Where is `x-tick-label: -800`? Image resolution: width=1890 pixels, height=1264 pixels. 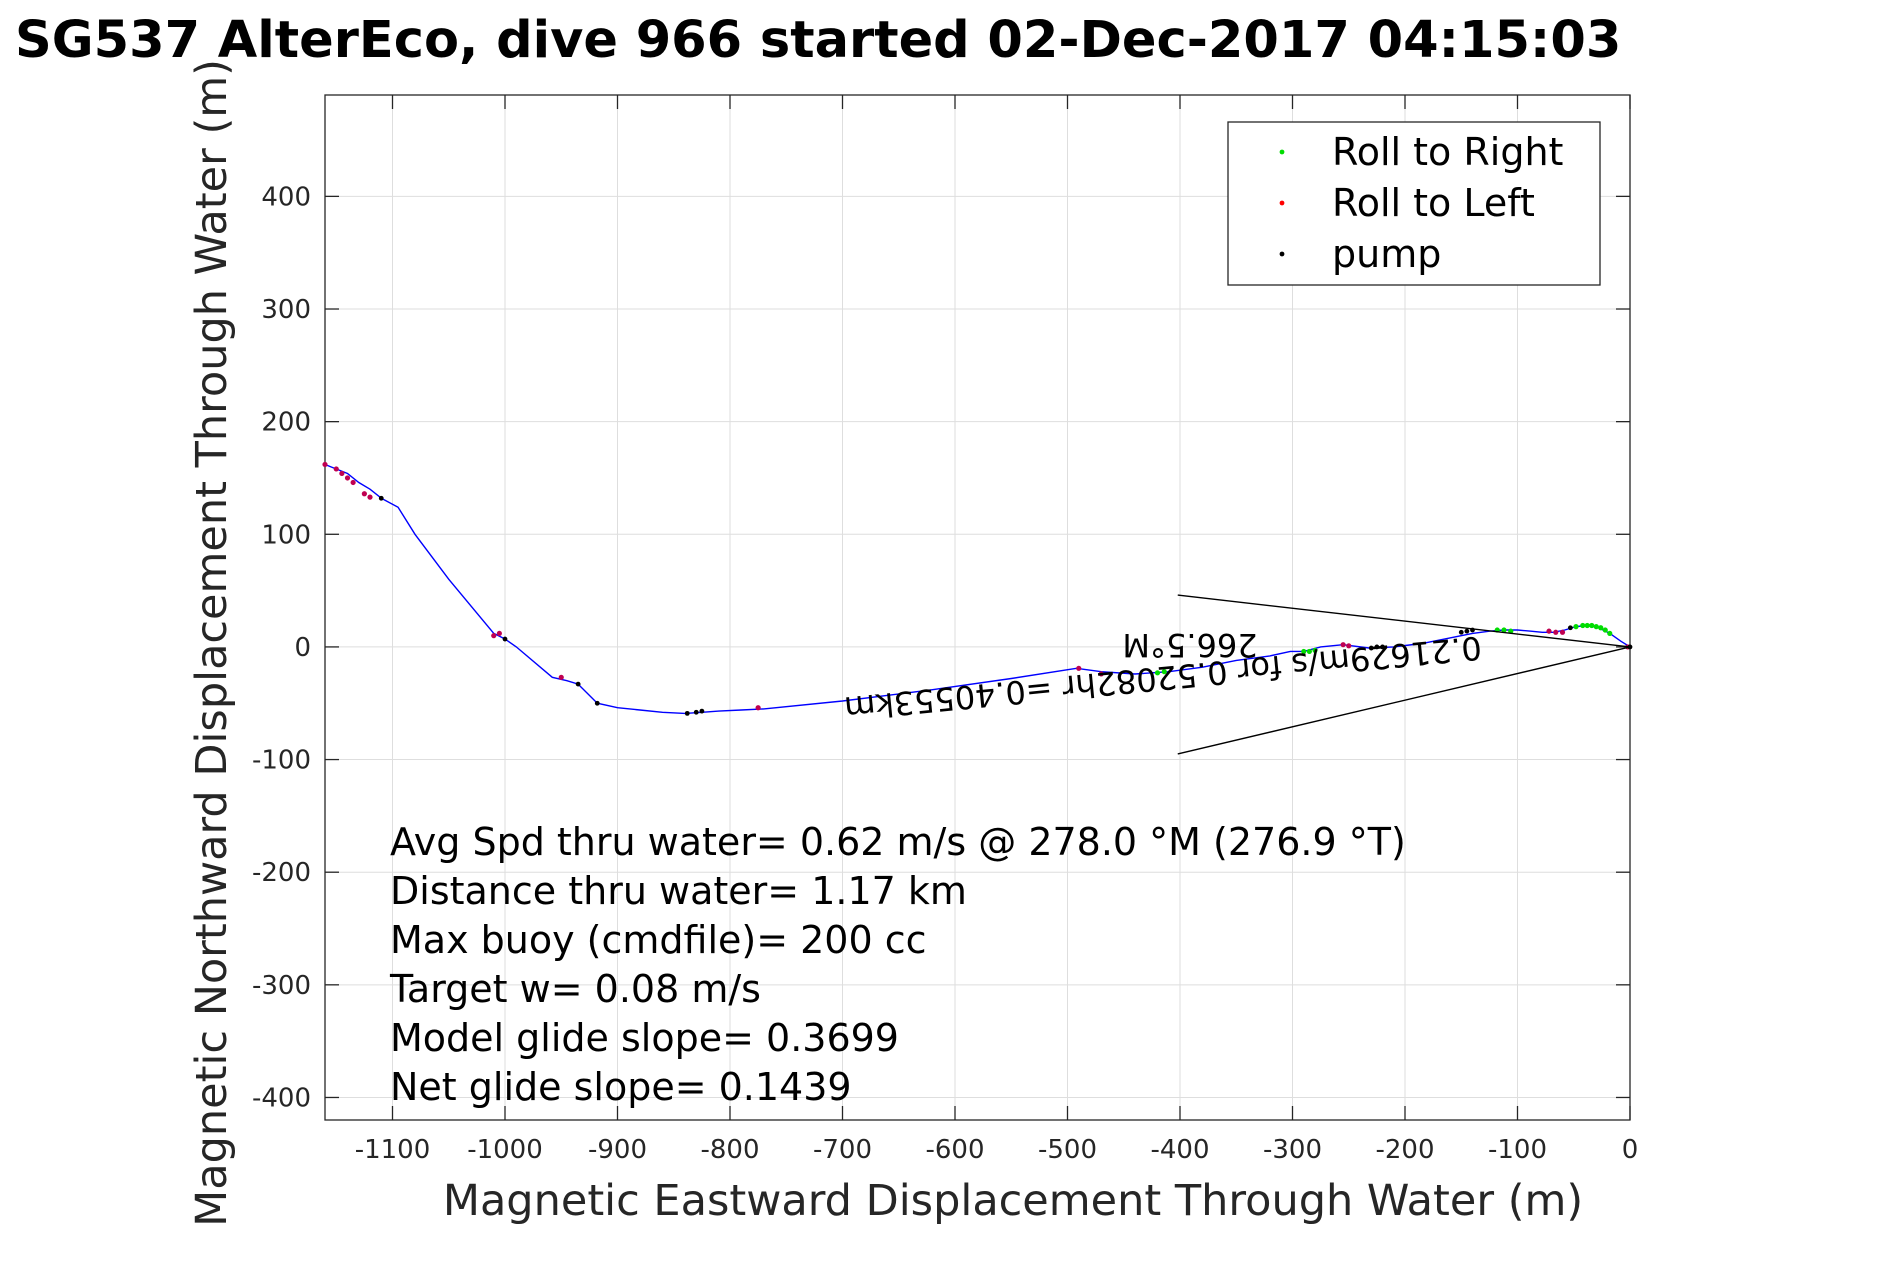 x-tick-label: -800 is located at coordinates (729, 1150).